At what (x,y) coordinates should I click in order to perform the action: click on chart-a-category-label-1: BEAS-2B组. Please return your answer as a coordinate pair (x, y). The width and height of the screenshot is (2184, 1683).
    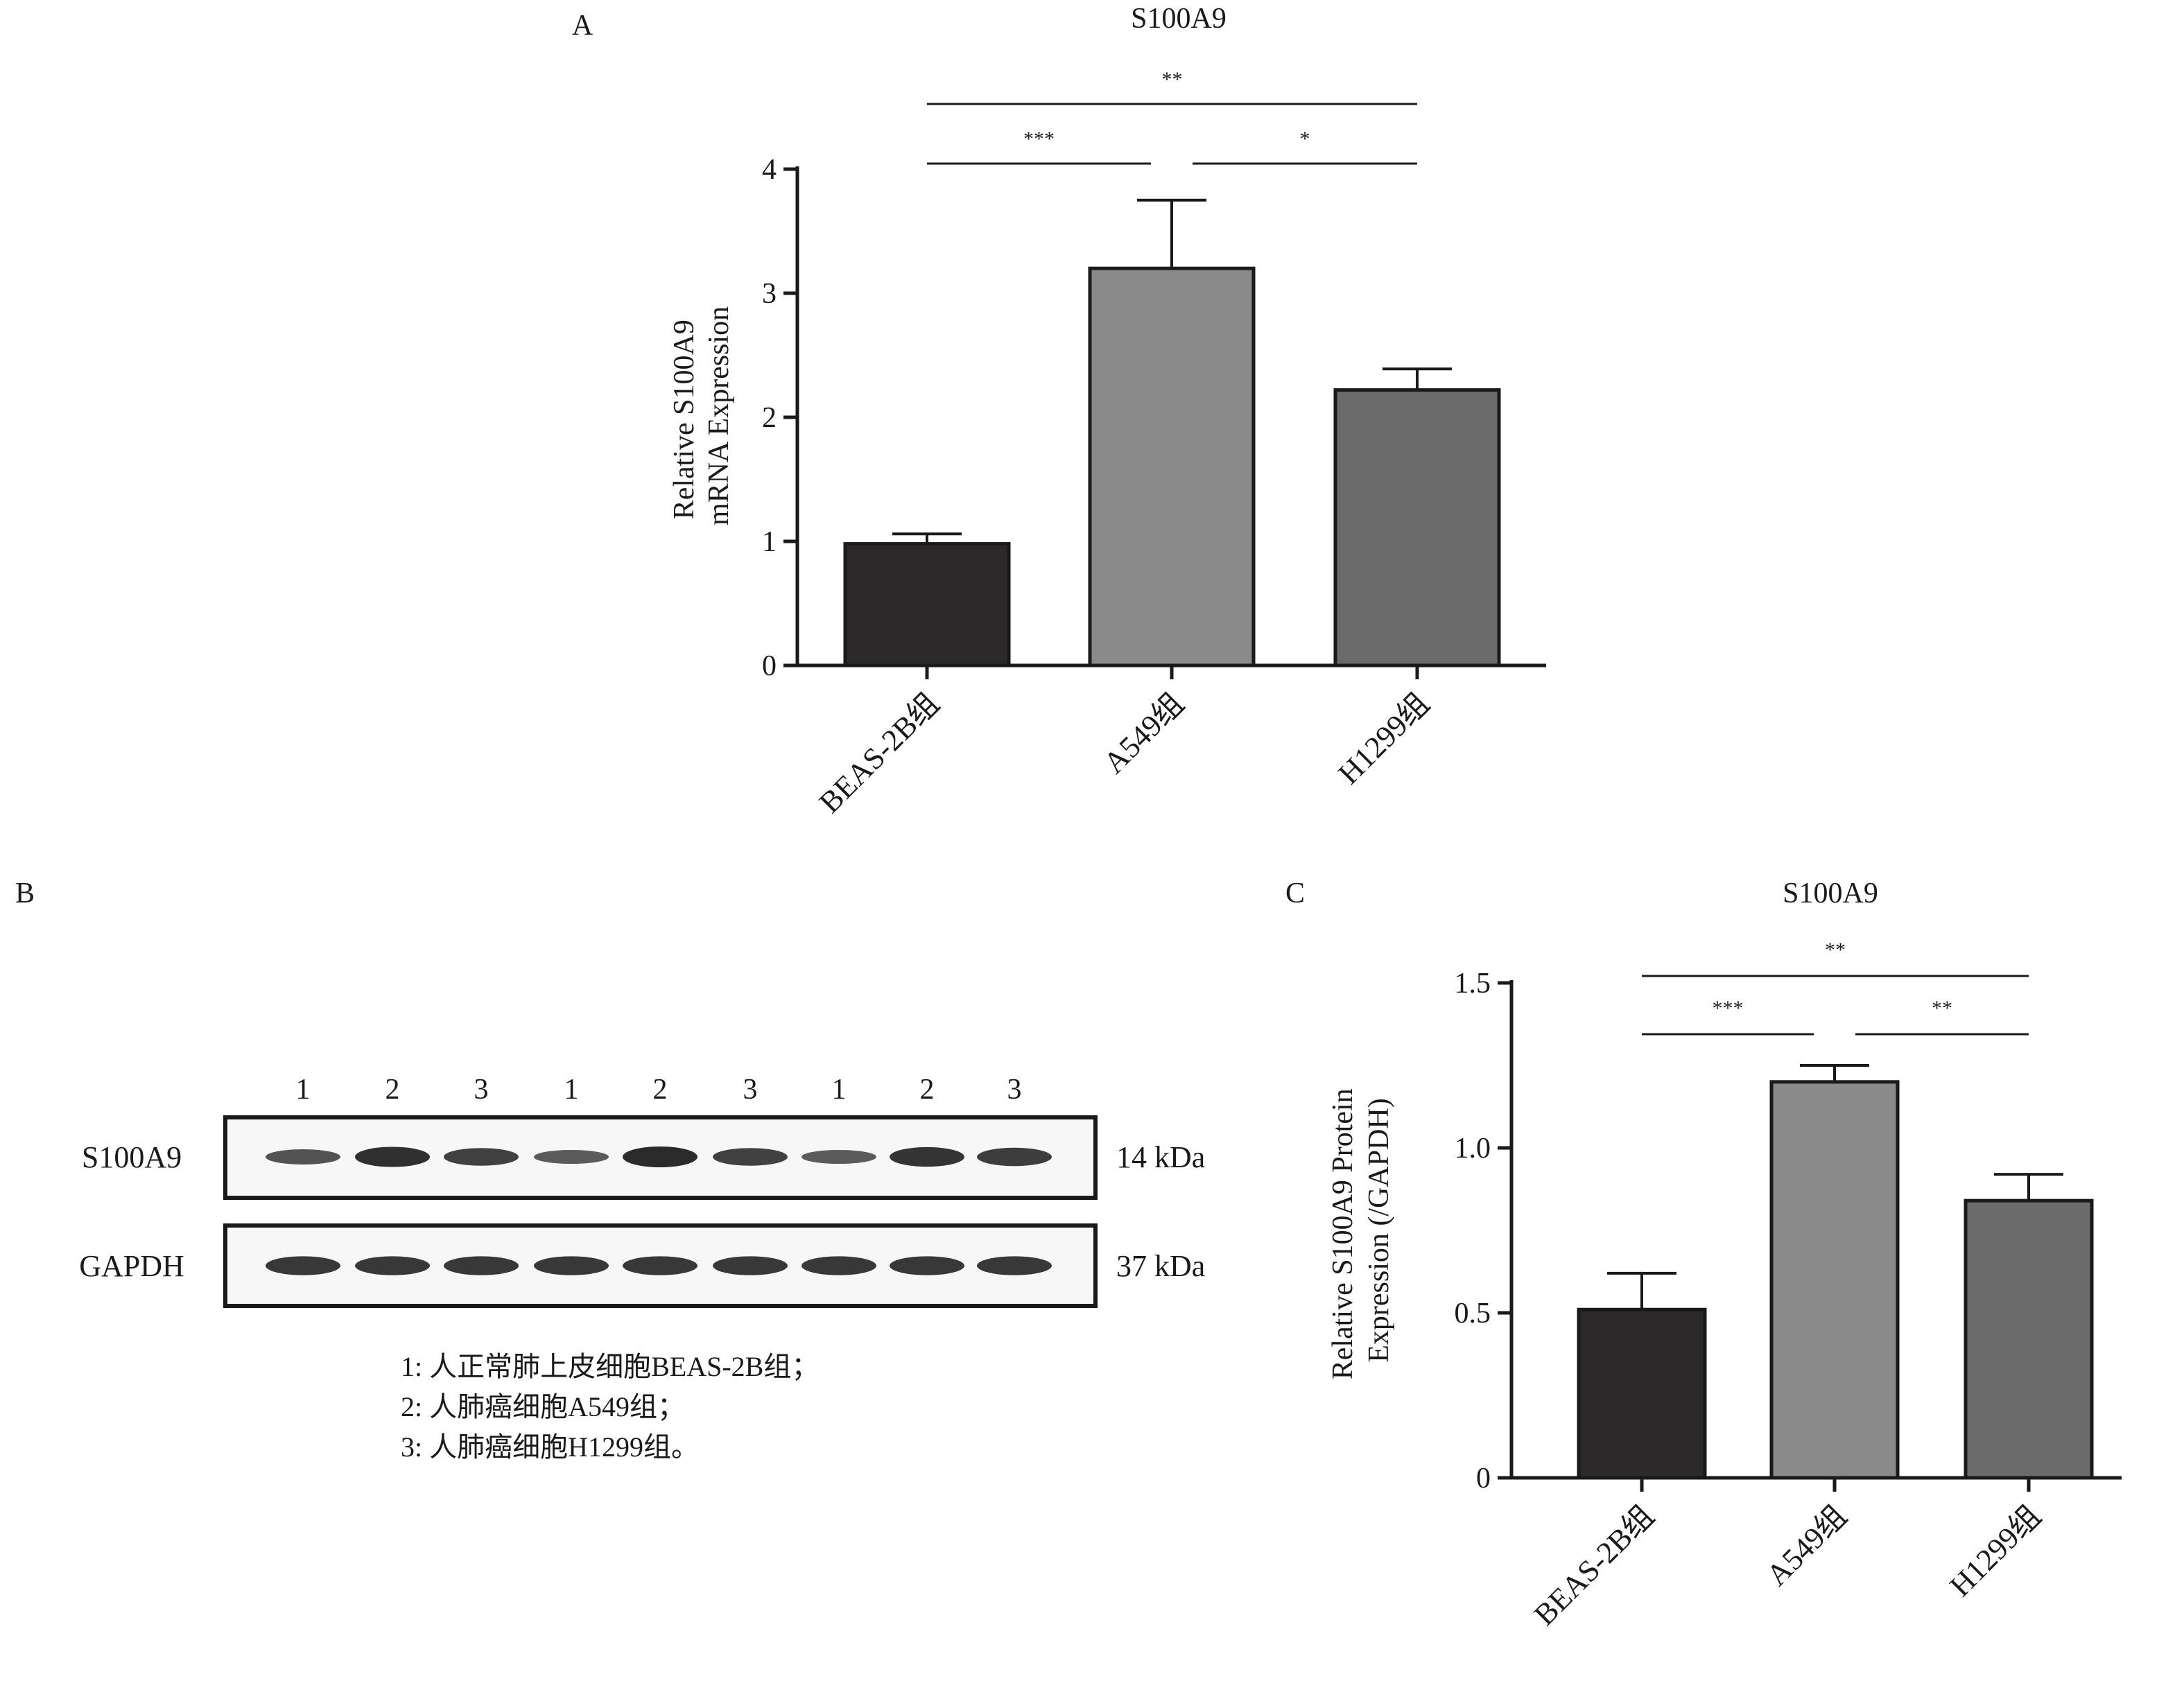
    Looking at the image, I should click on (880, 752).